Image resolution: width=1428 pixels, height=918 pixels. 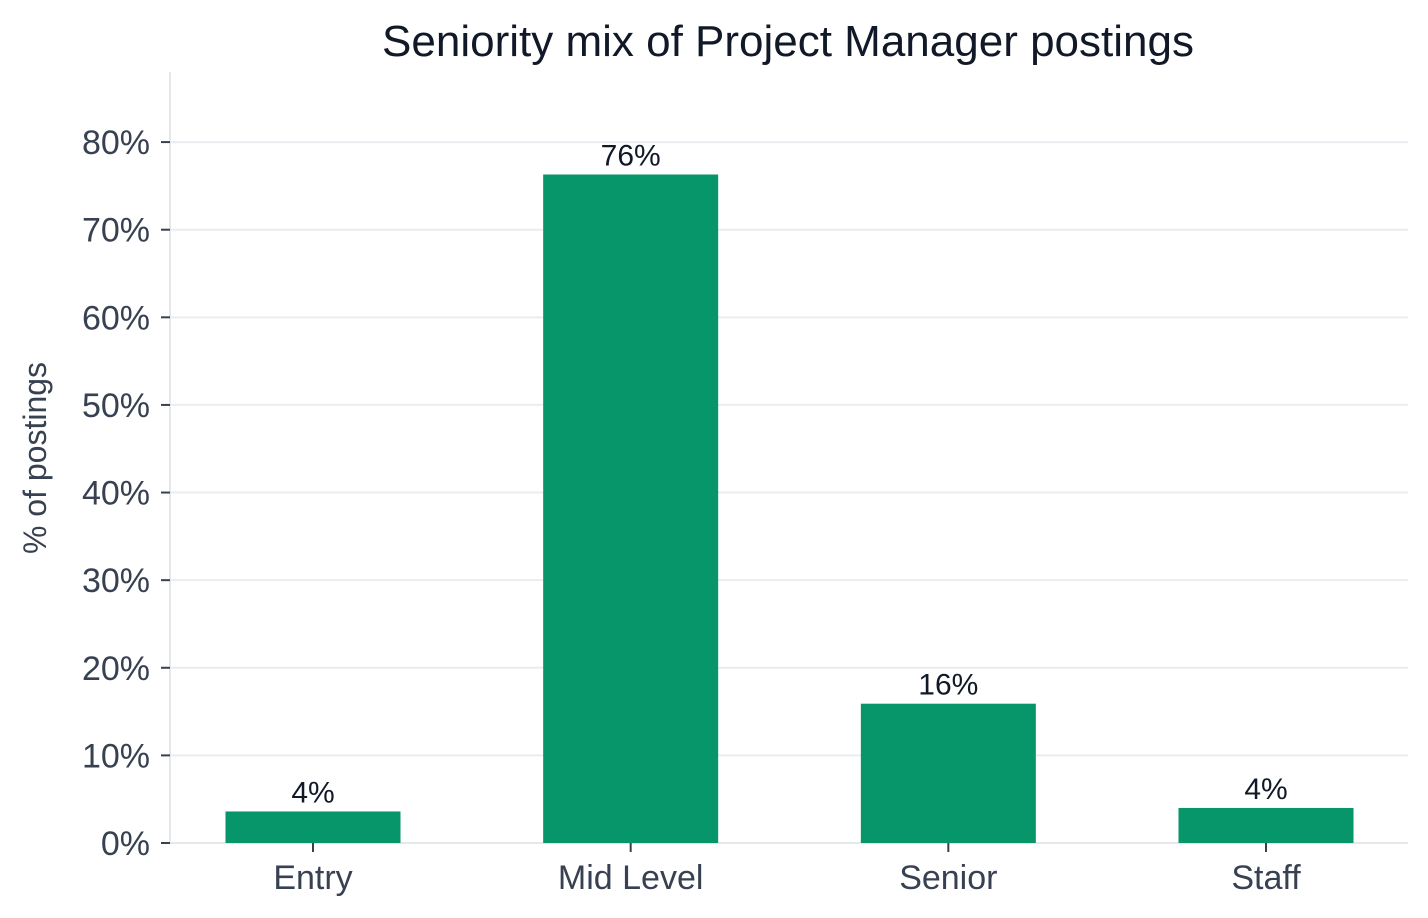 What do you see at coordinates (125, 844) in the screenshot?
I see `y-tick-label: 0%` at bounding box center [125, 844].